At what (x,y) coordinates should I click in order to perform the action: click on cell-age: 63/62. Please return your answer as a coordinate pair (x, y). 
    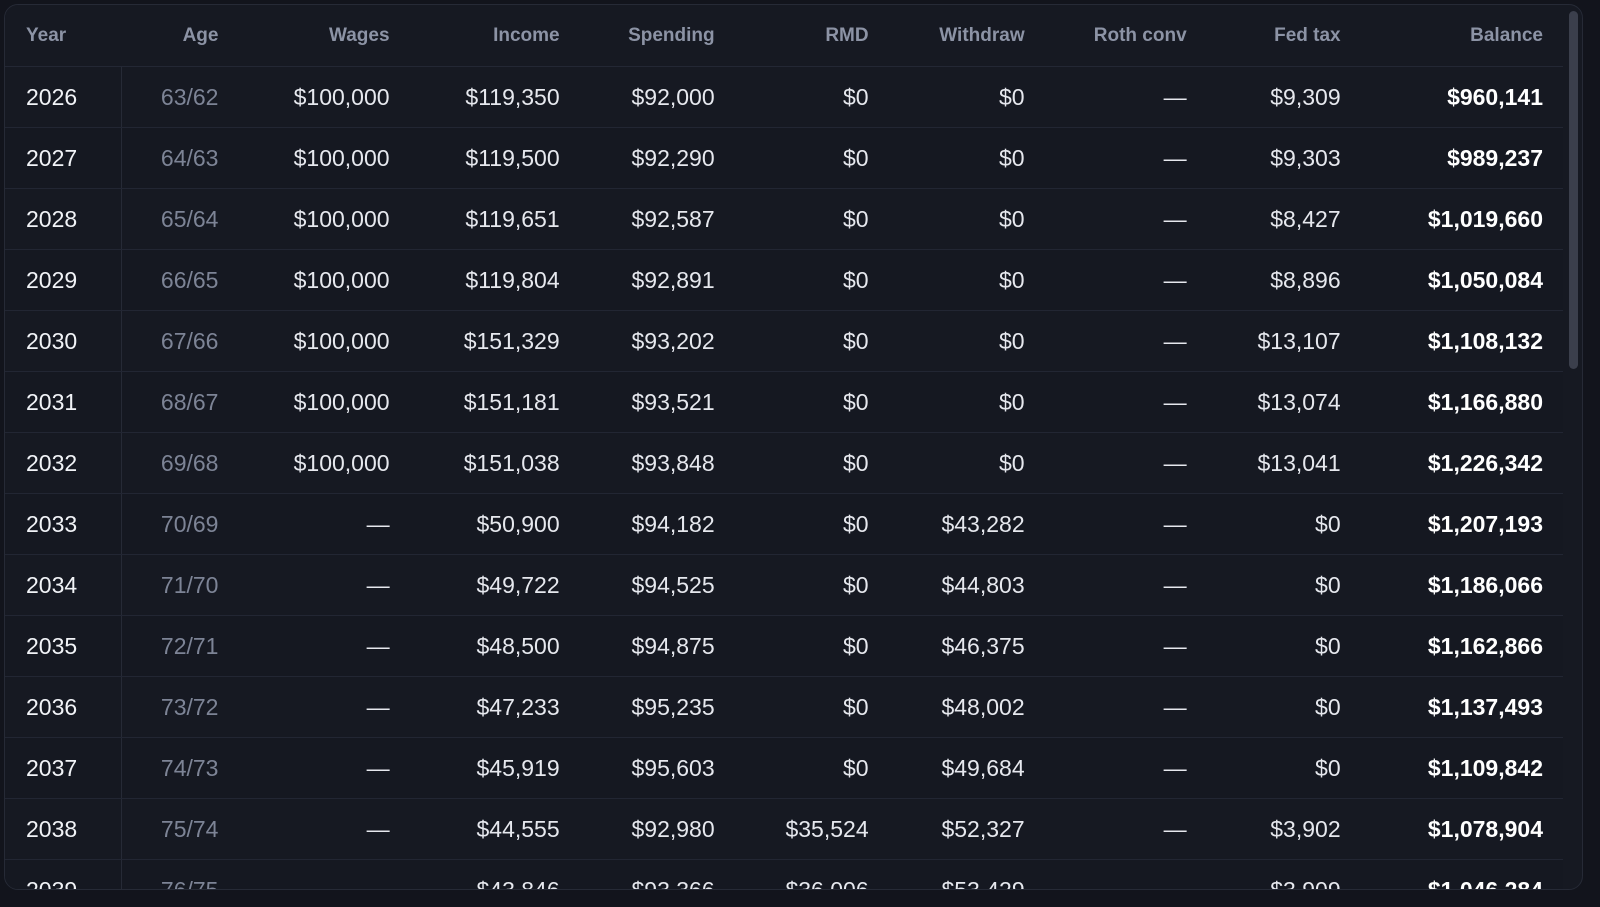
    Looking at the image, I should click on (180, 97).